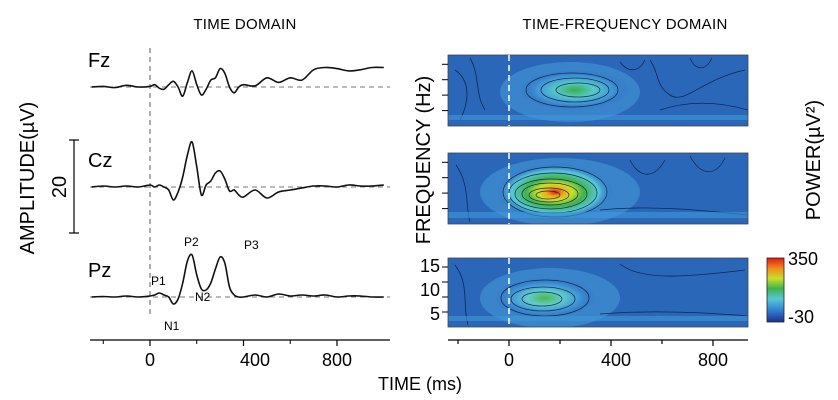 This screenshot has height=400, width=838. I want to click on tf-frame-fz, so click(598, 90).